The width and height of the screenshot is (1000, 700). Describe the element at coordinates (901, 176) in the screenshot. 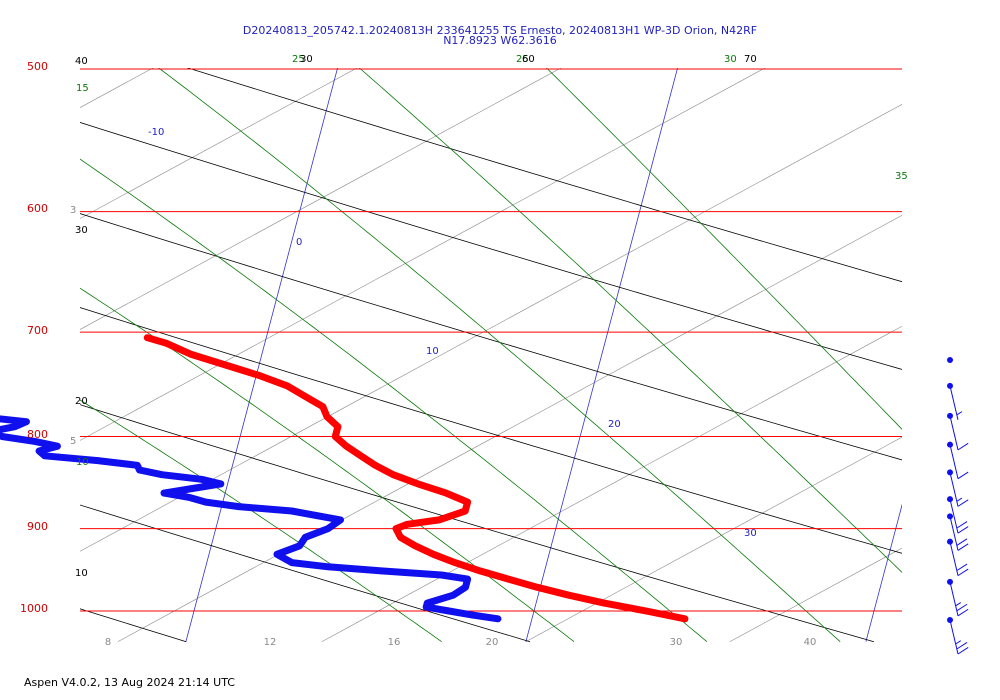

I see `right-edge-label-35: 35` at that location.